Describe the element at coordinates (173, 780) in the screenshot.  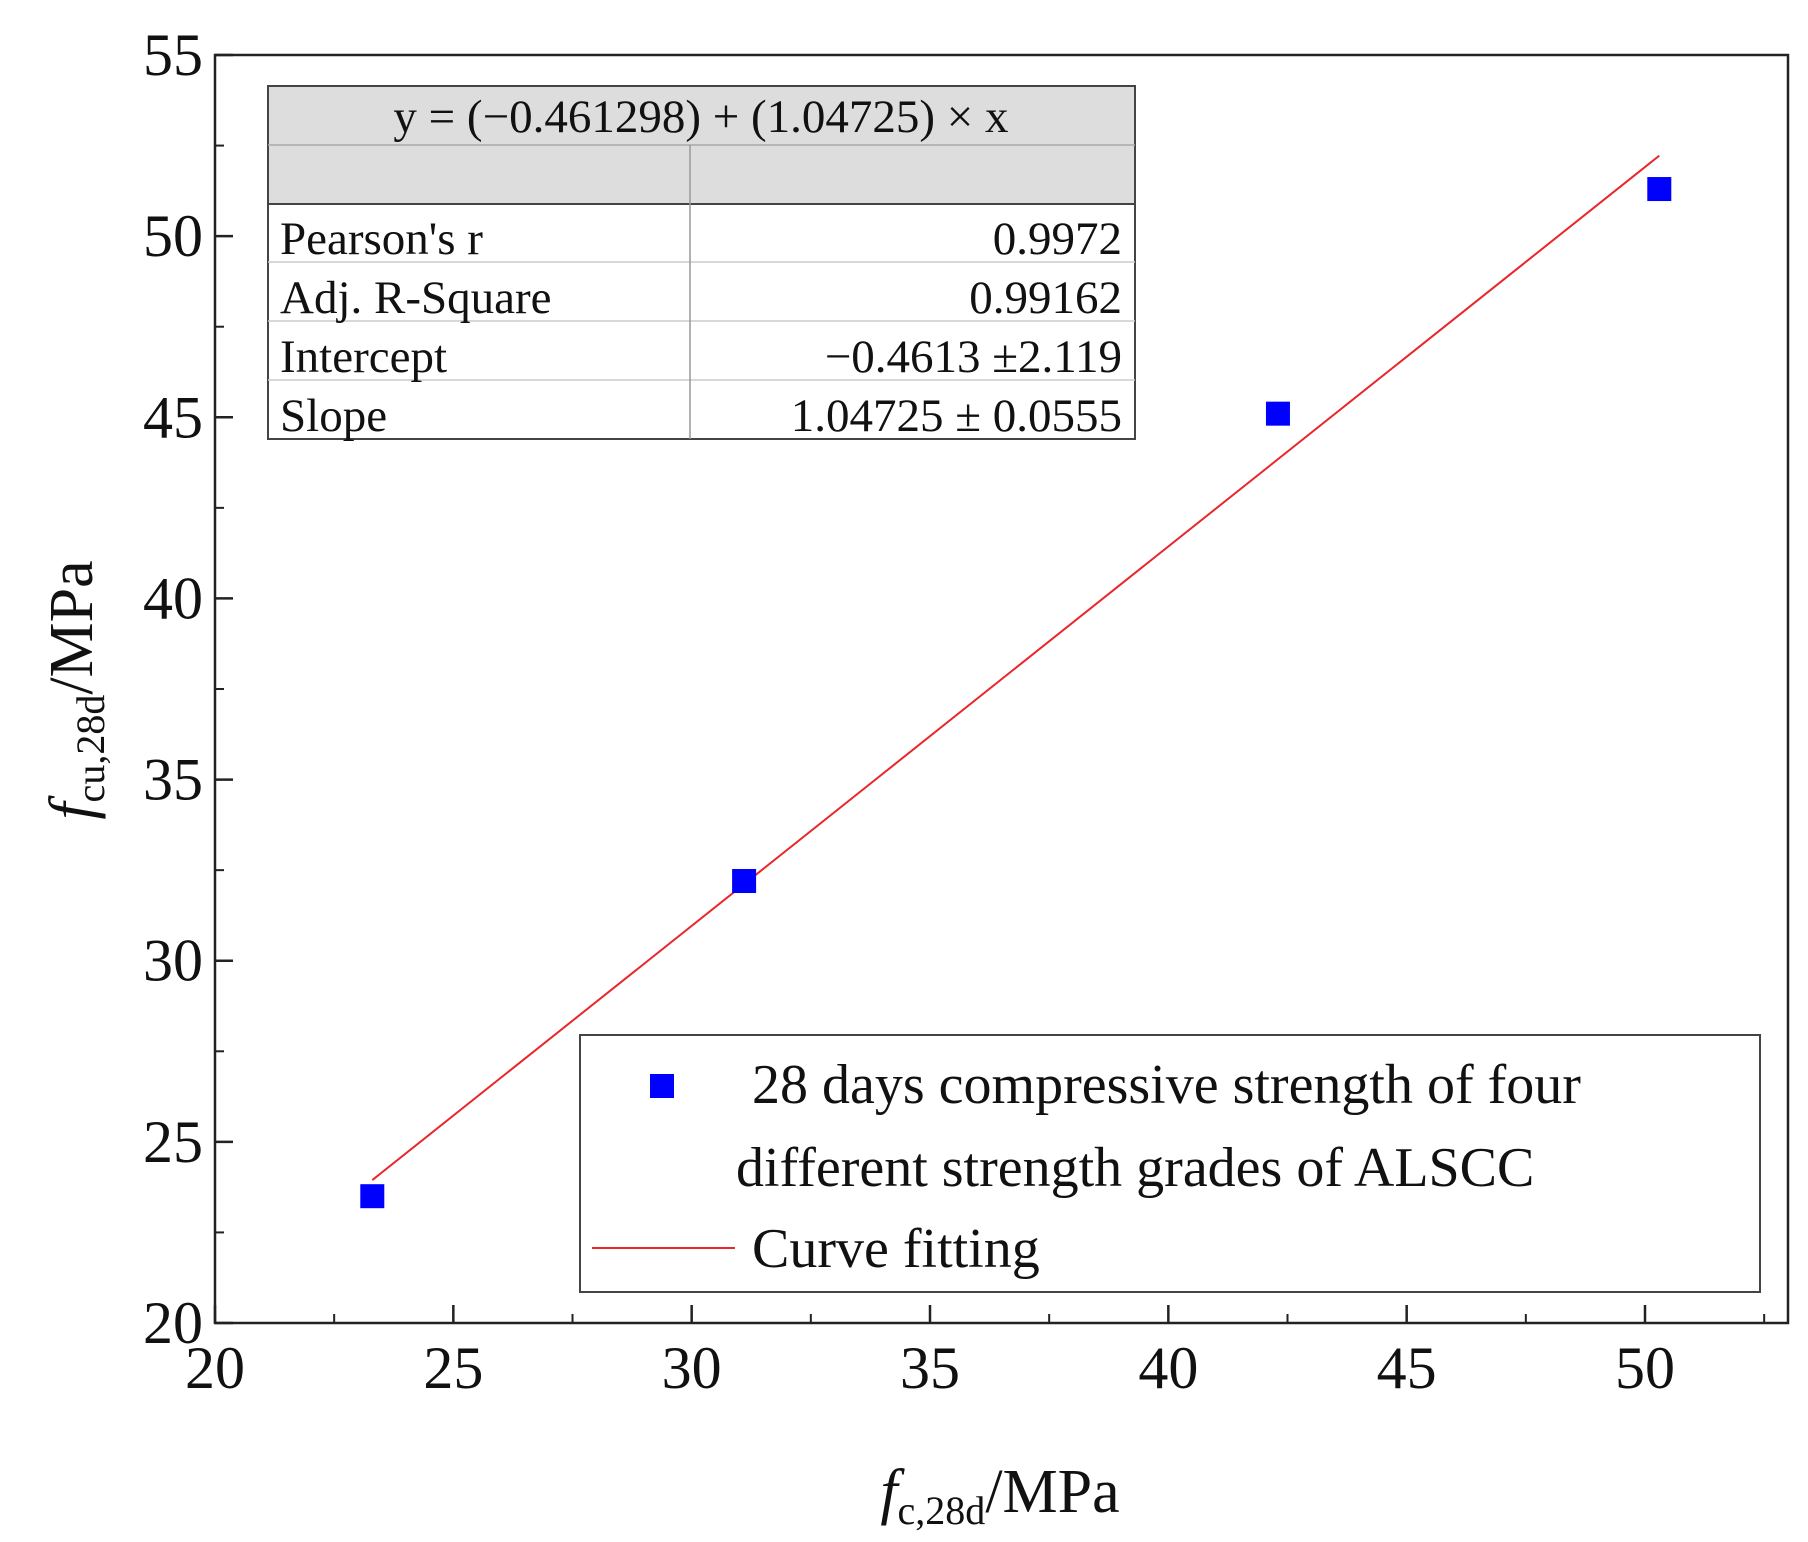
I see `y-tick-label: 35` at that location.